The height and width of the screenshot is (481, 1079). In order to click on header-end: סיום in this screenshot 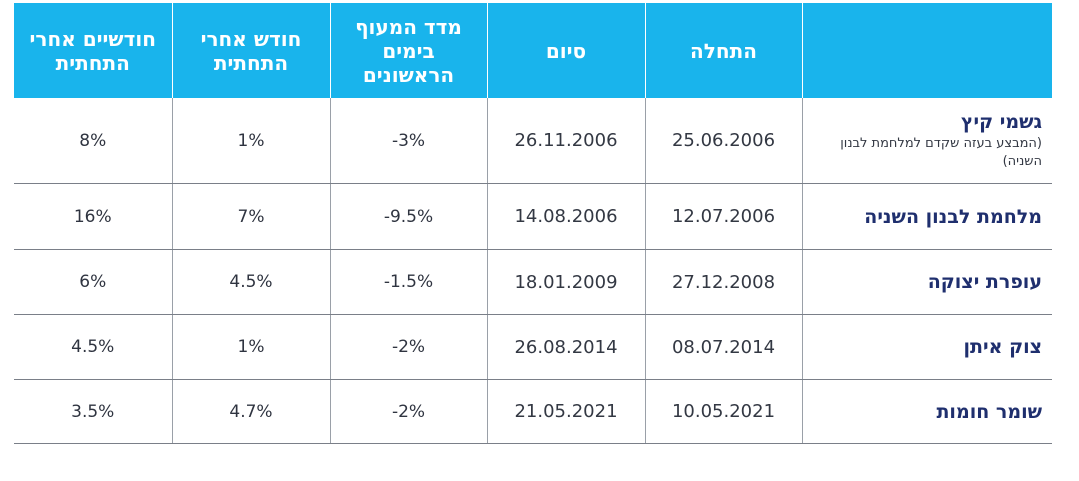, I will do `click(566, 50)`.